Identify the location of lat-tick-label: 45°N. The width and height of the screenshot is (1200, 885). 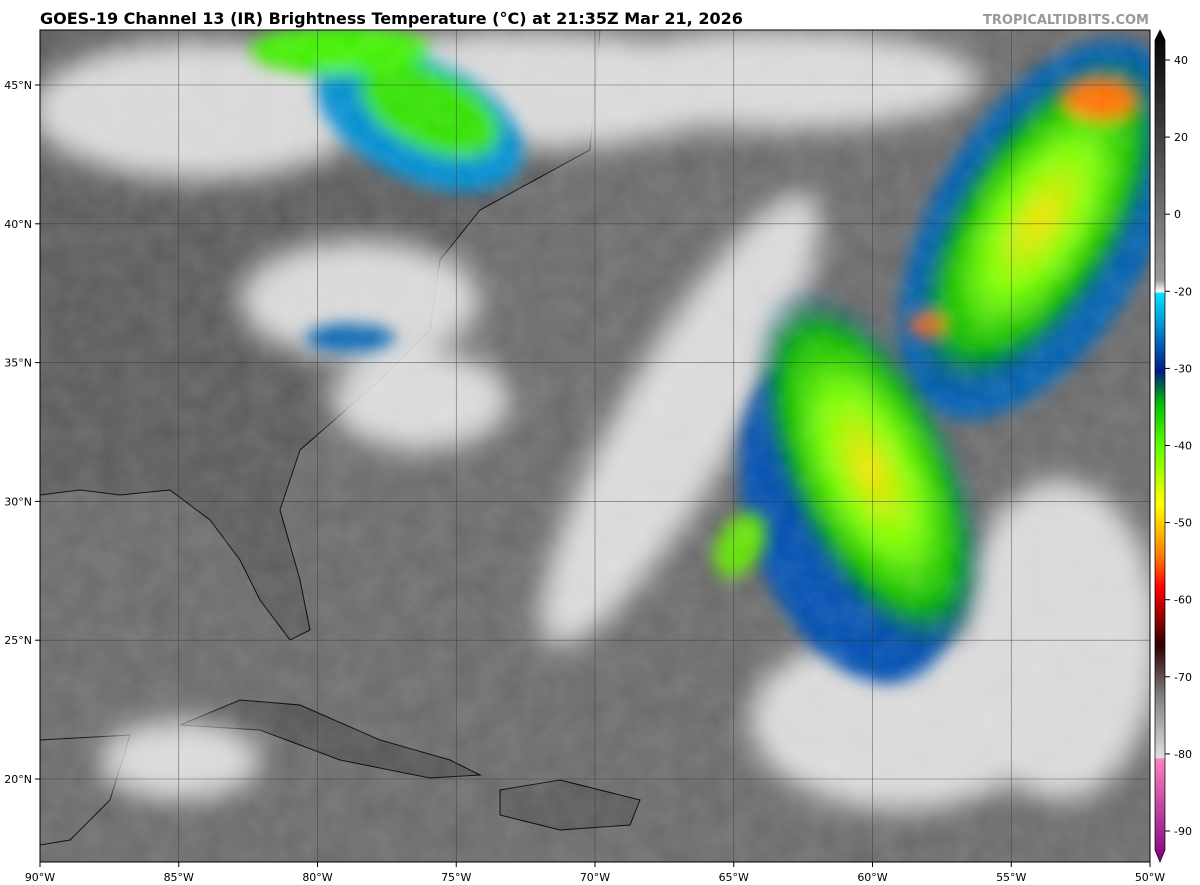
(18, 85).